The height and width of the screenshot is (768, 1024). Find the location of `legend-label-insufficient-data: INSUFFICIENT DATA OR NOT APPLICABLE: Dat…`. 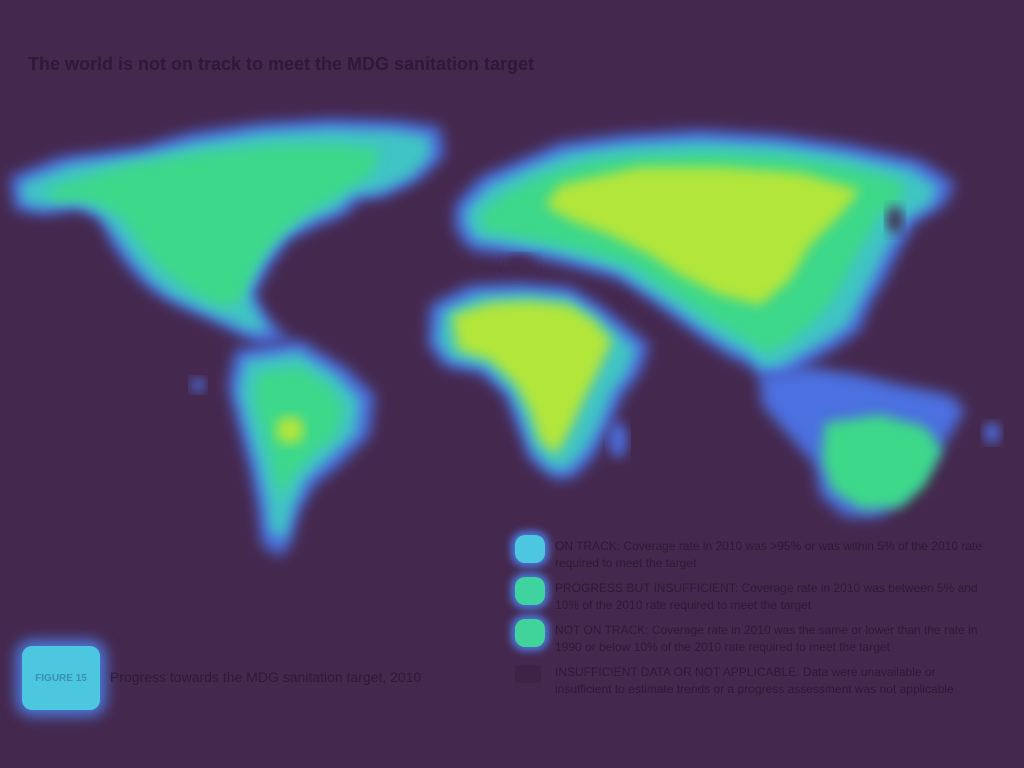

legend-label-insufficient-data: INSUFFICIENT DATA OR NOT APPLICABLE: Dat… is located at coordinates (754, 680).